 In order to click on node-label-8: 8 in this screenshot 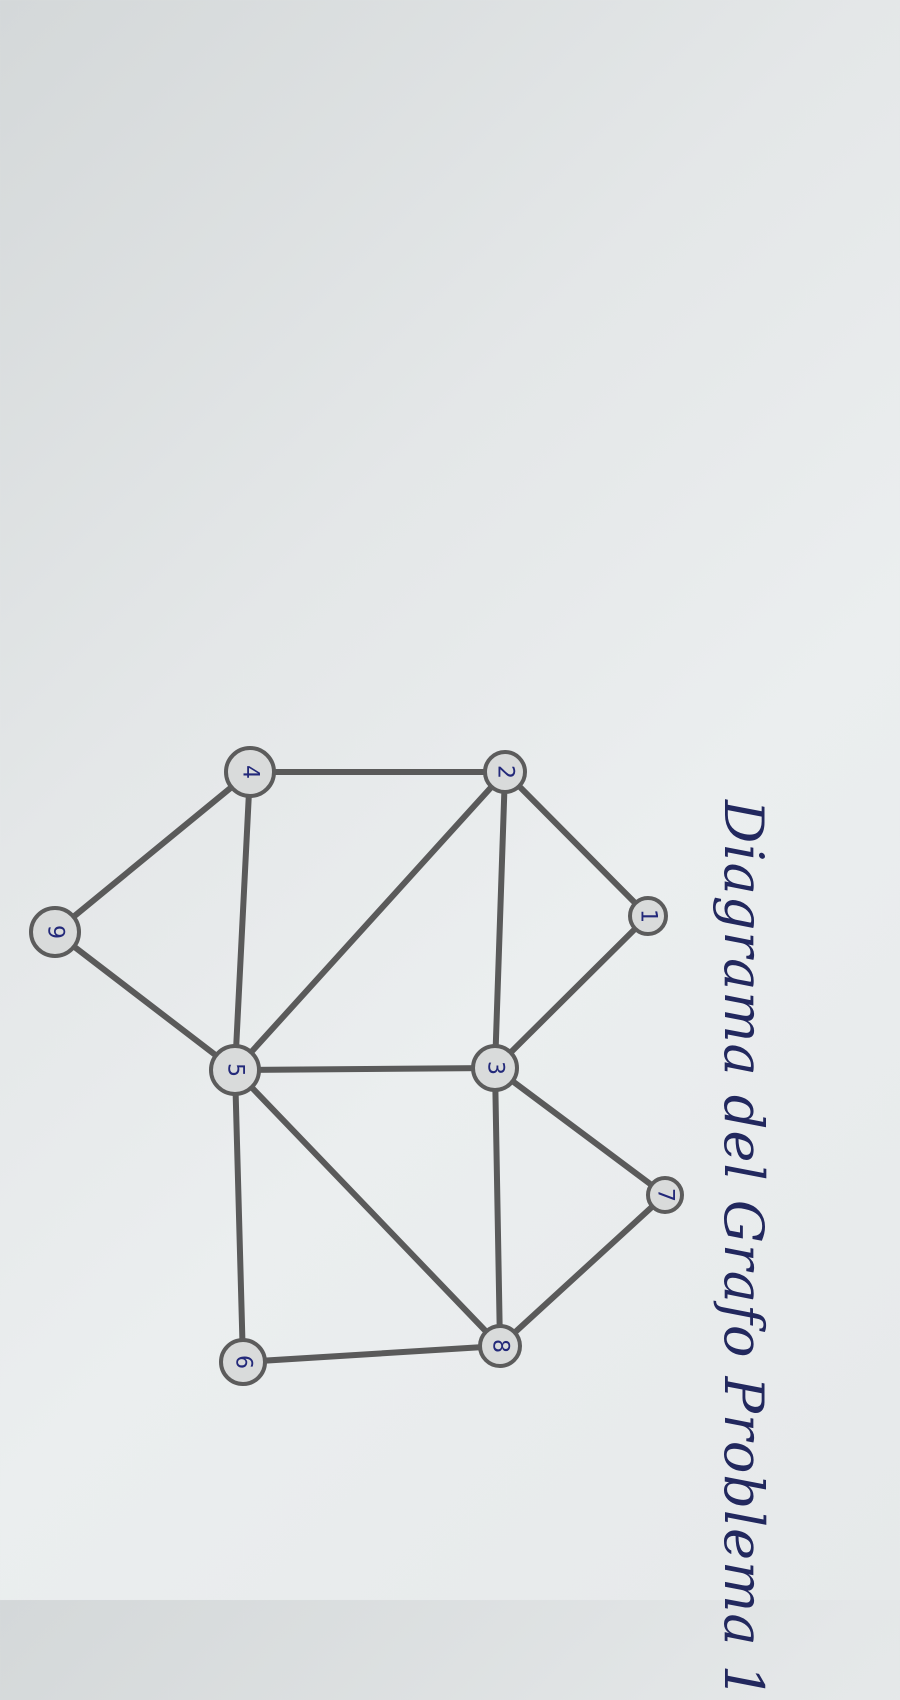, I will do `click(500, 1346)`.